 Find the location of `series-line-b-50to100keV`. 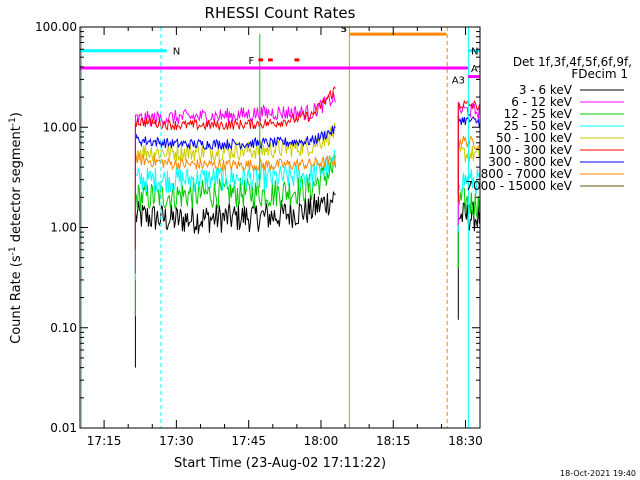

series-line-b-50to100keV is located at coordinates (468, 176).